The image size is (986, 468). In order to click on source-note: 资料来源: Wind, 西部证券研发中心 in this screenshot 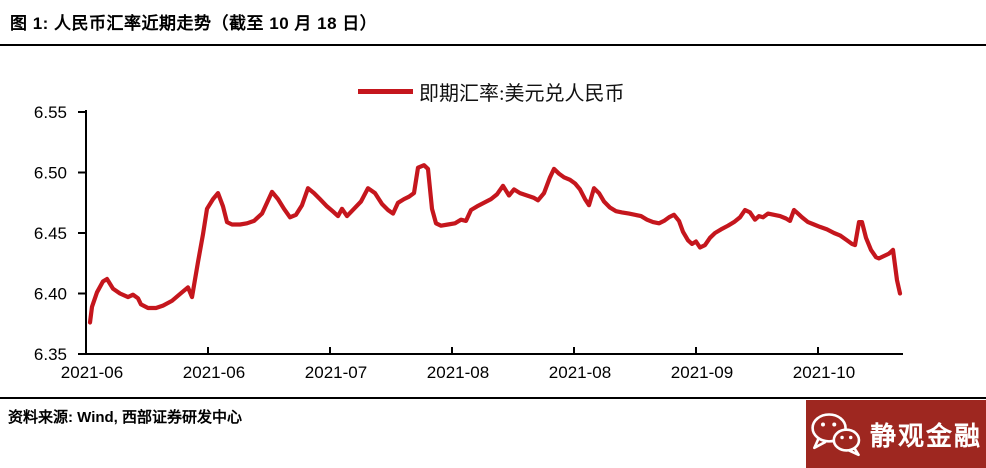, I will do `click(125, 417)`.